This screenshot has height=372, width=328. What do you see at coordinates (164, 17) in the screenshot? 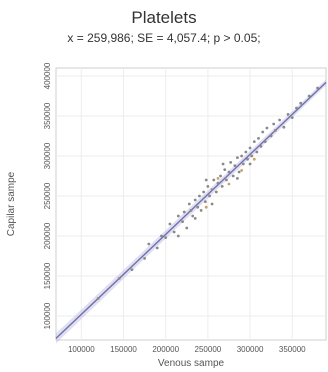
I see `chart-title: Platelets` at bounding box center [164, 17].